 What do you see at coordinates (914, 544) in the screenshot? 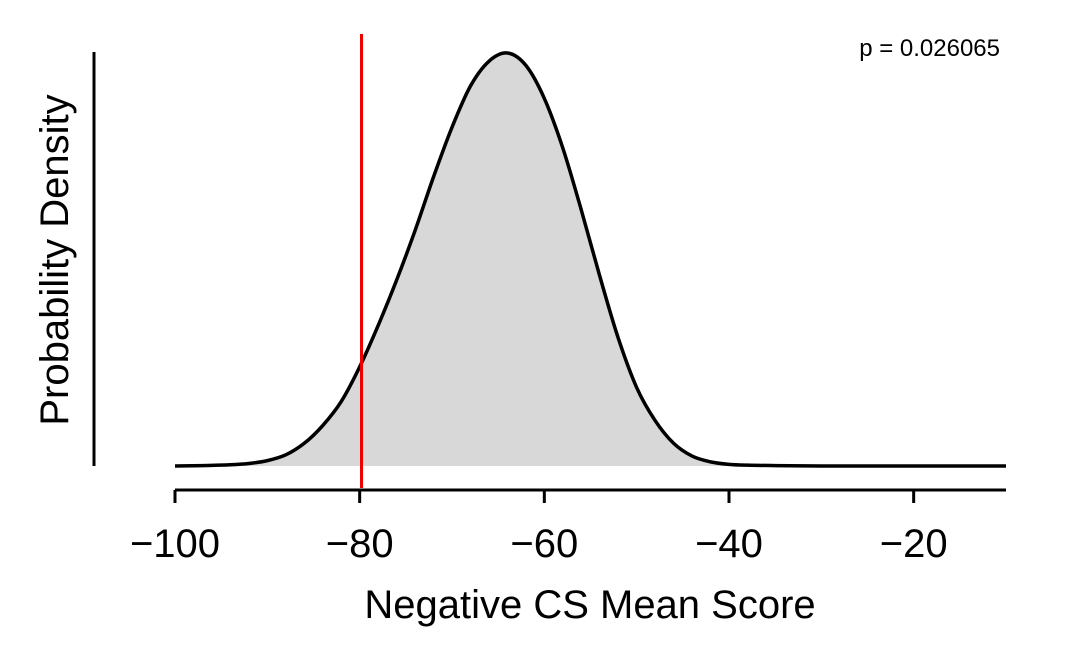
I see `x-tick-label: −20` at bounding box center [914, 544].